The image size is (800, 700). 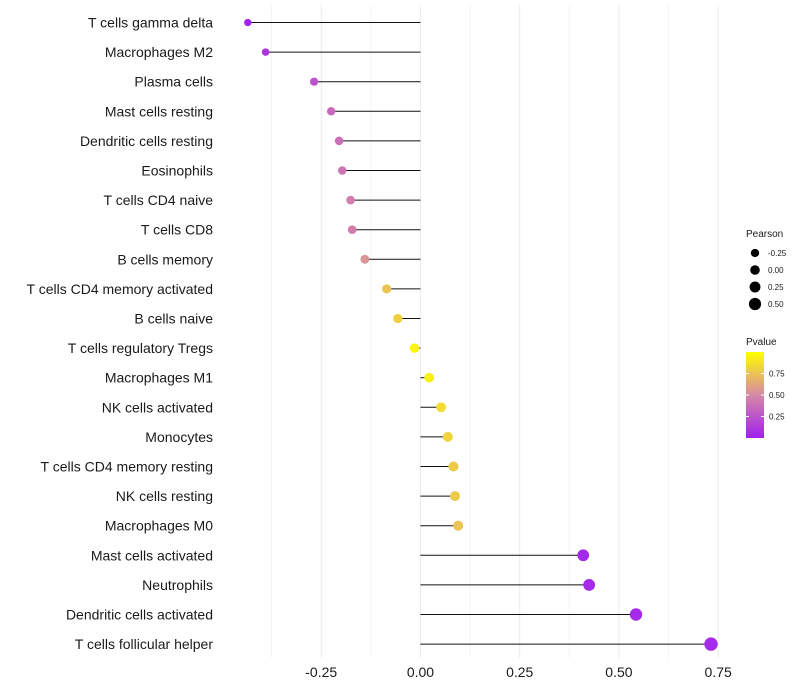 I want to click on category-label: Macrophages M1, so click(x=159, y=378).